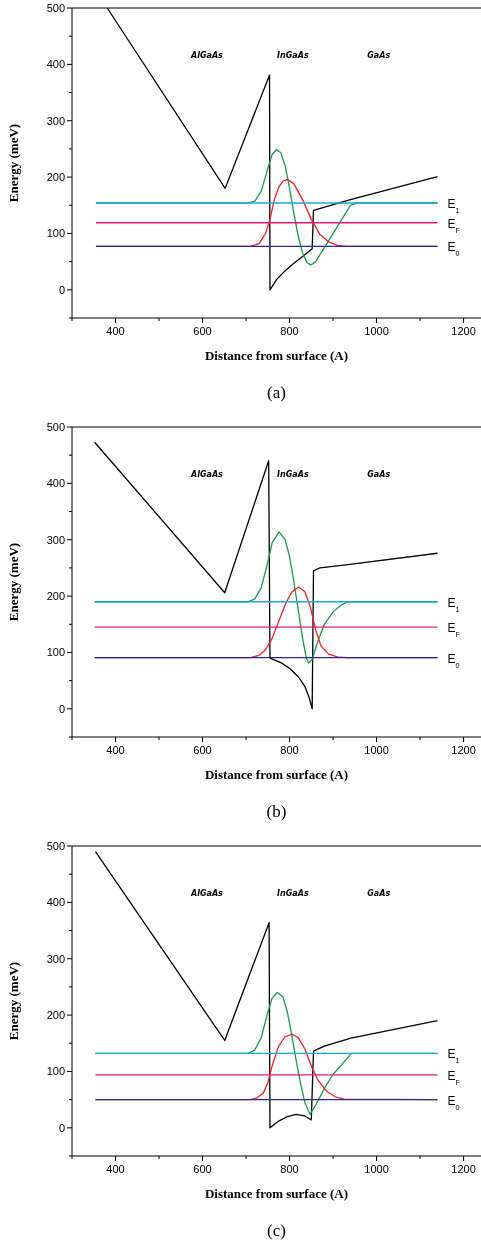 Image resolution: width=481 pixels, height=1259 pixels. What do you see at coordinates (276, 392) in the screenshot?
I see `text: (a)` at bounding box center [276, 392].